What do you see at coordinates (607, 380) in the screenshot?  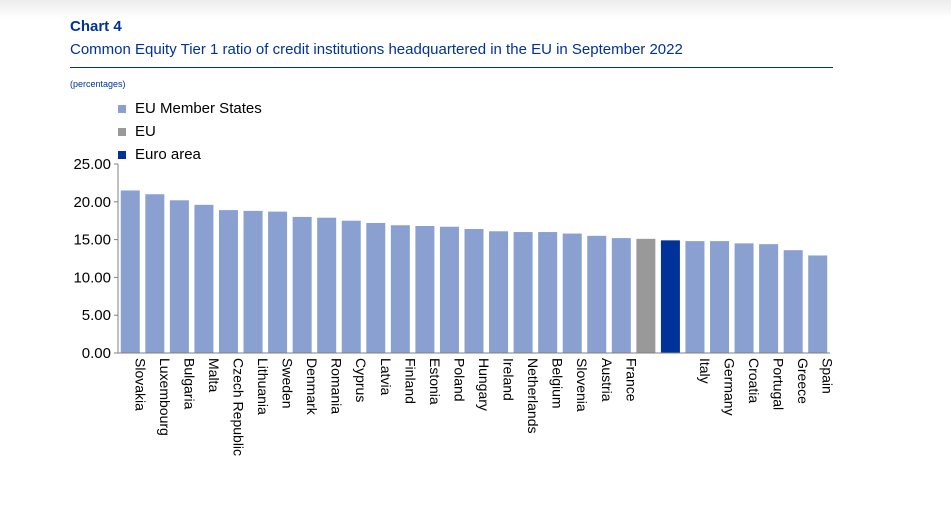 I see `x-tick-label: Austria` at bounding box center [607, 380].